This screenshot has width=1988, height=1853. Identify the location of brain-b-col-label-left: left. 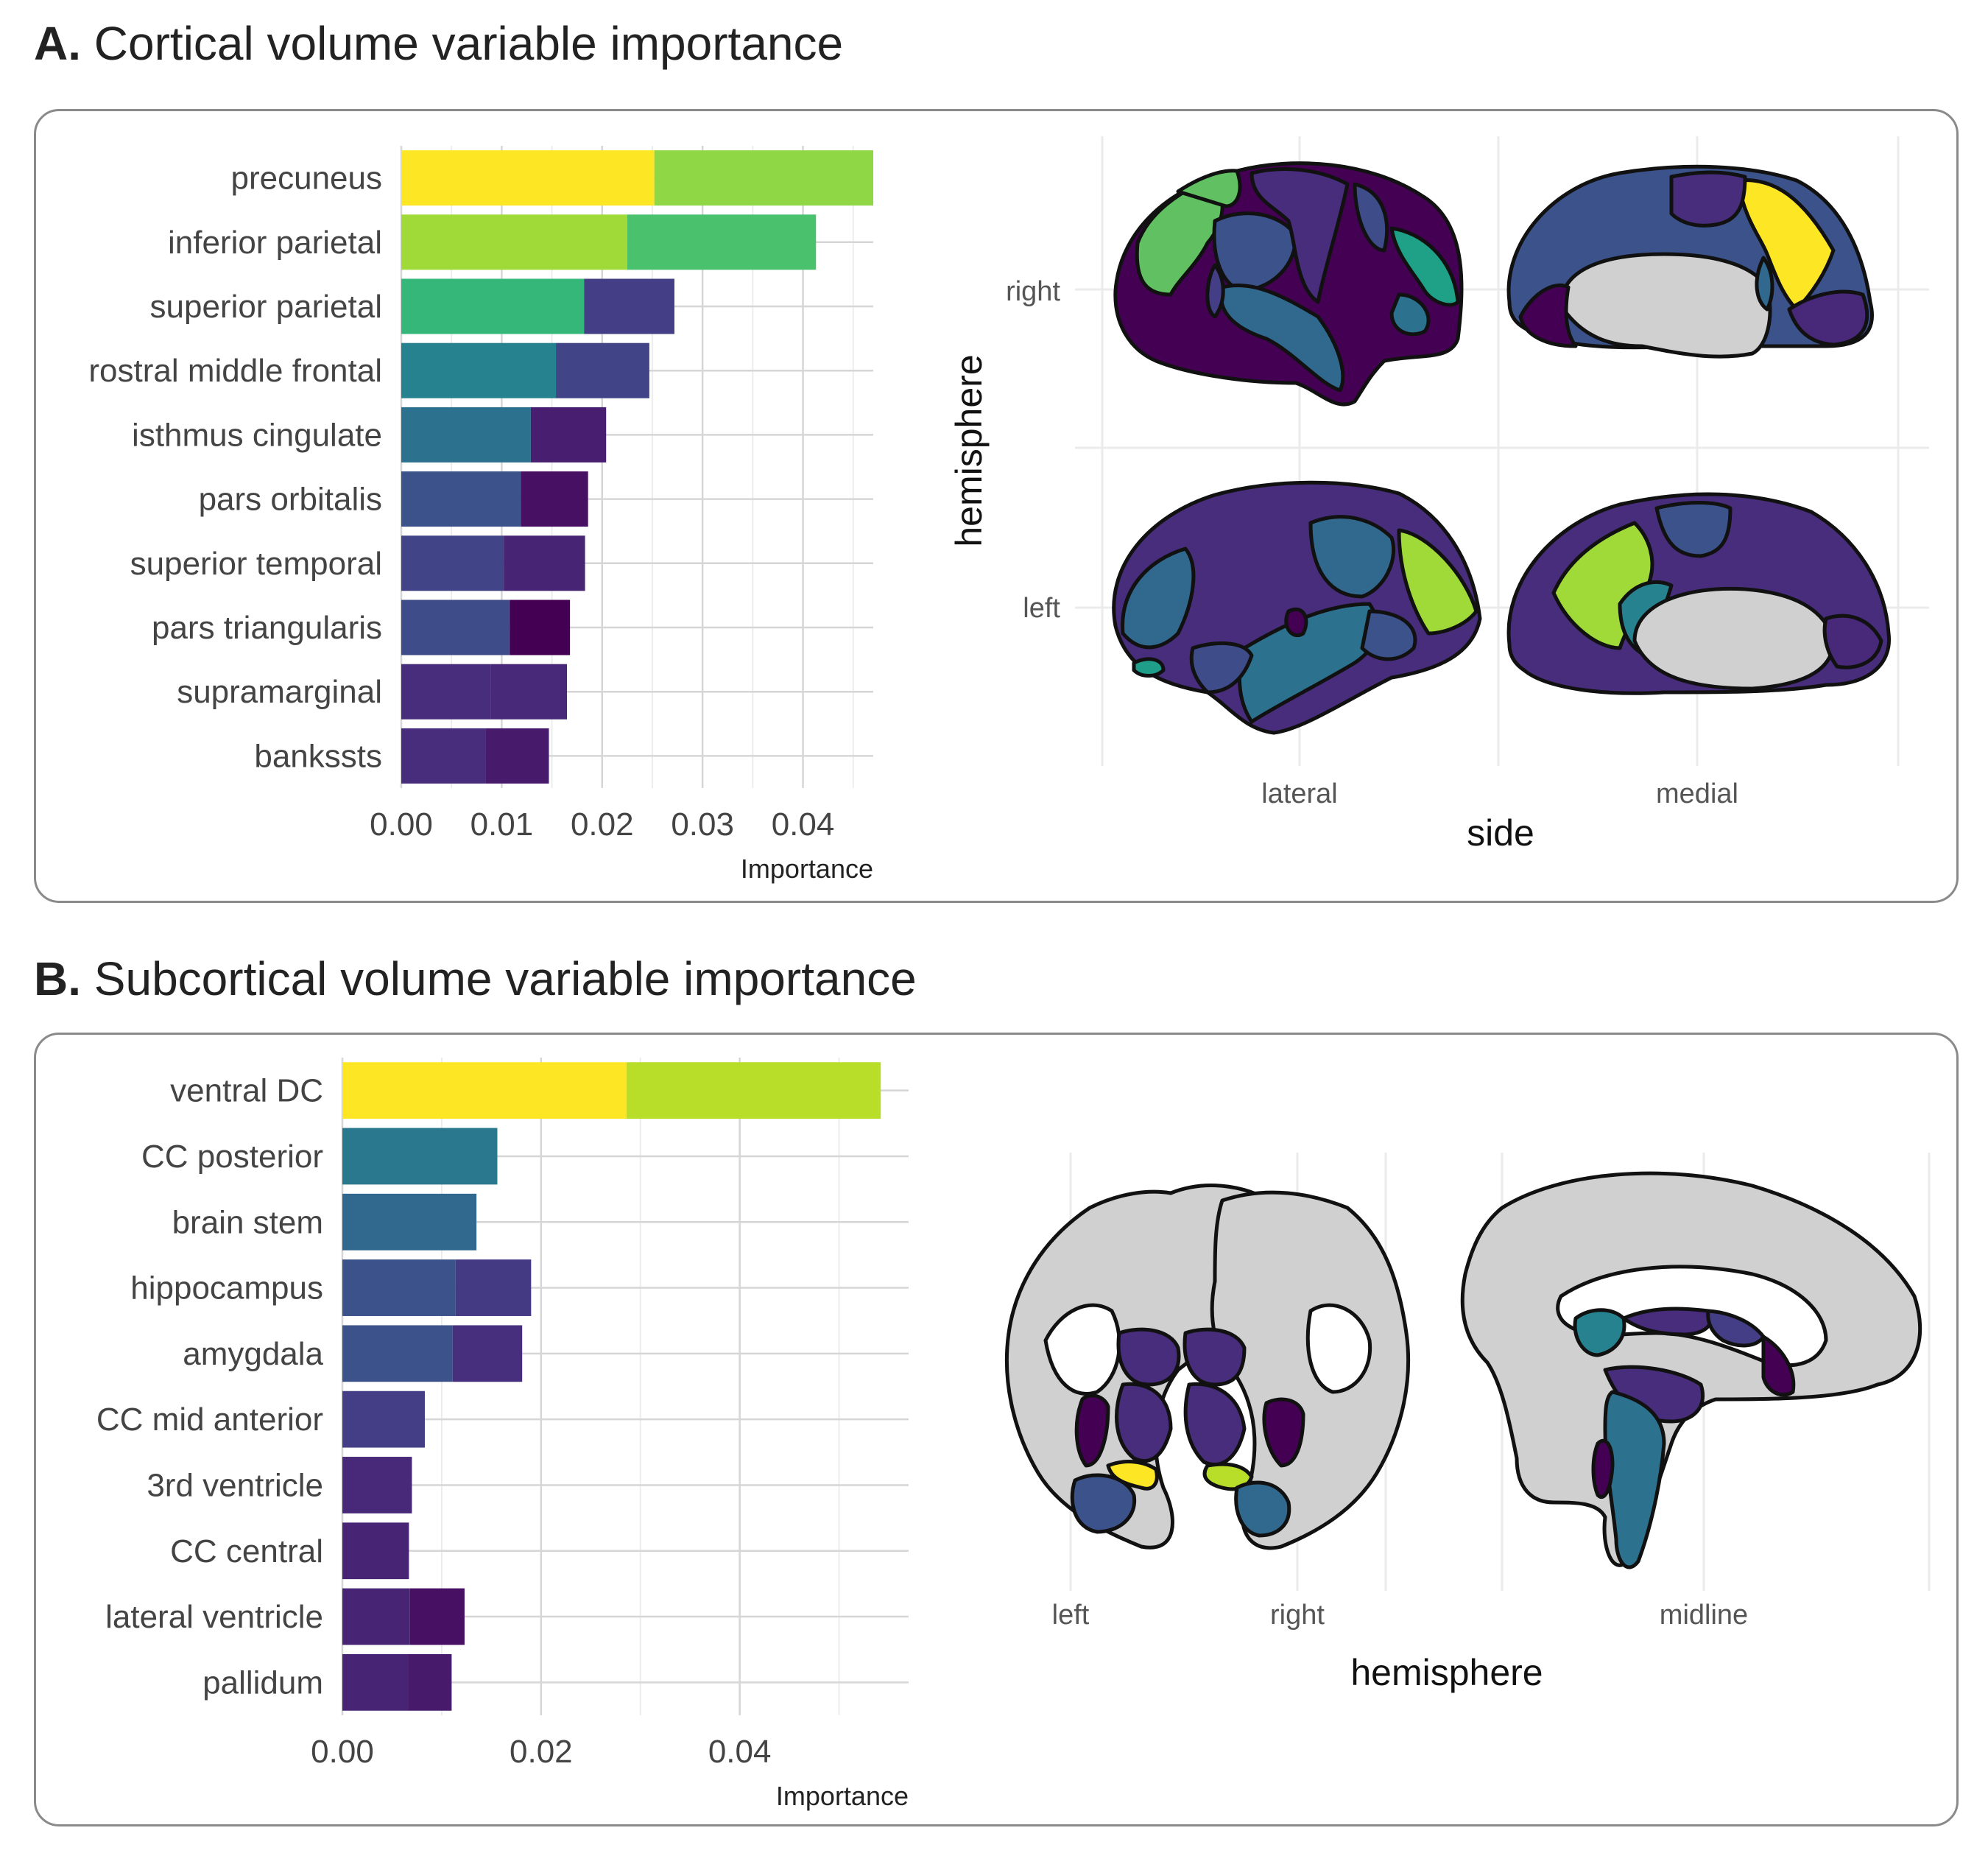
(1071, 1616).